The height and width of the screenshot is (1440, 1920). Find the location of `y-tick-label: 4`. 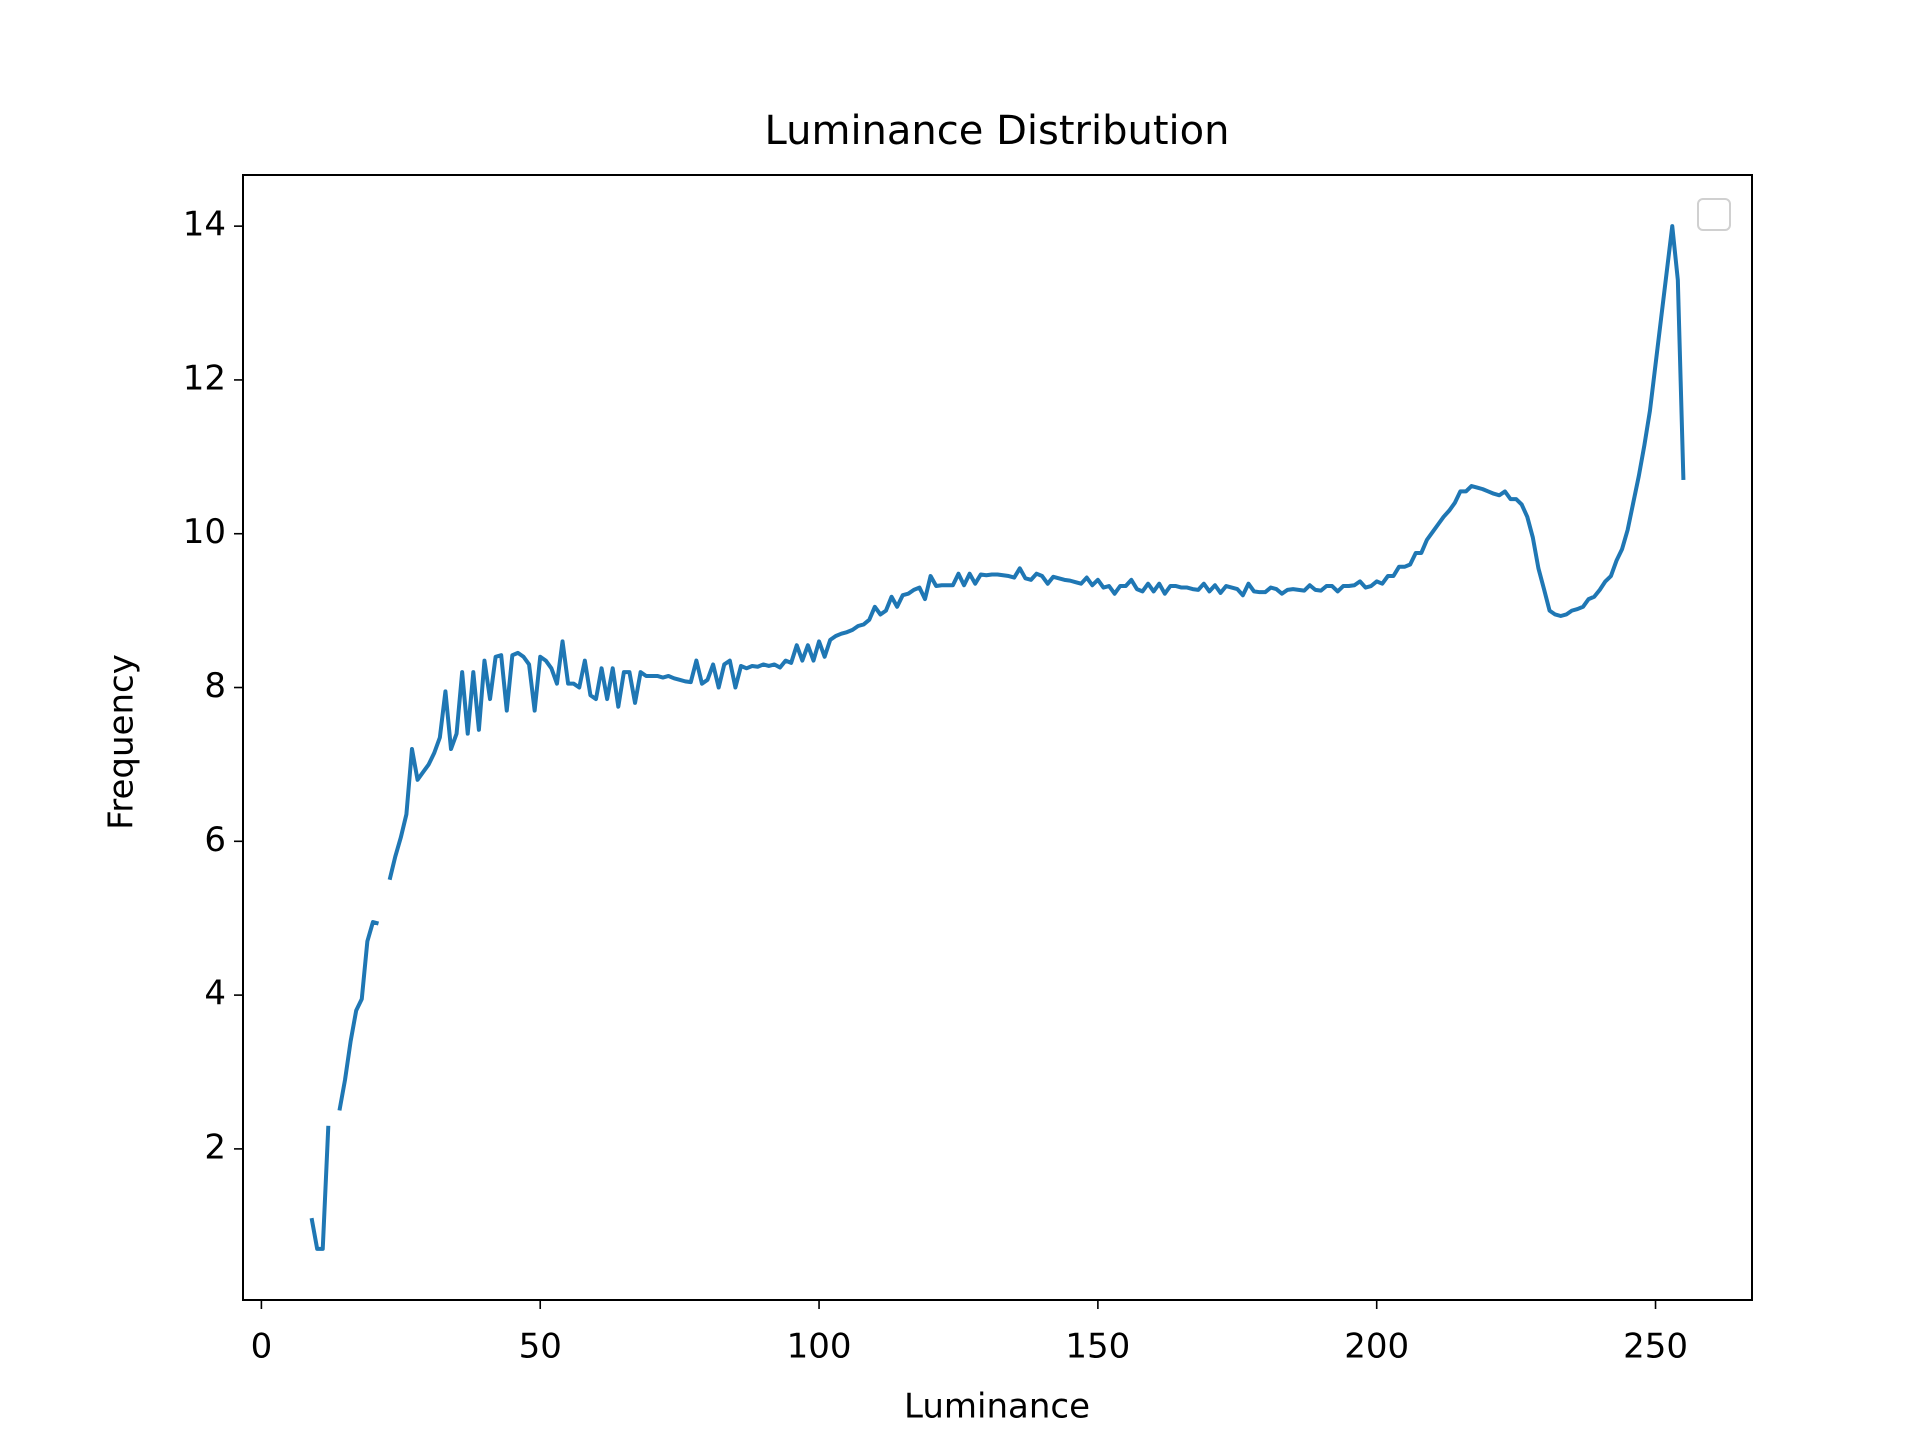

y-tick-label: 4 is located at coordinates (215, 994).